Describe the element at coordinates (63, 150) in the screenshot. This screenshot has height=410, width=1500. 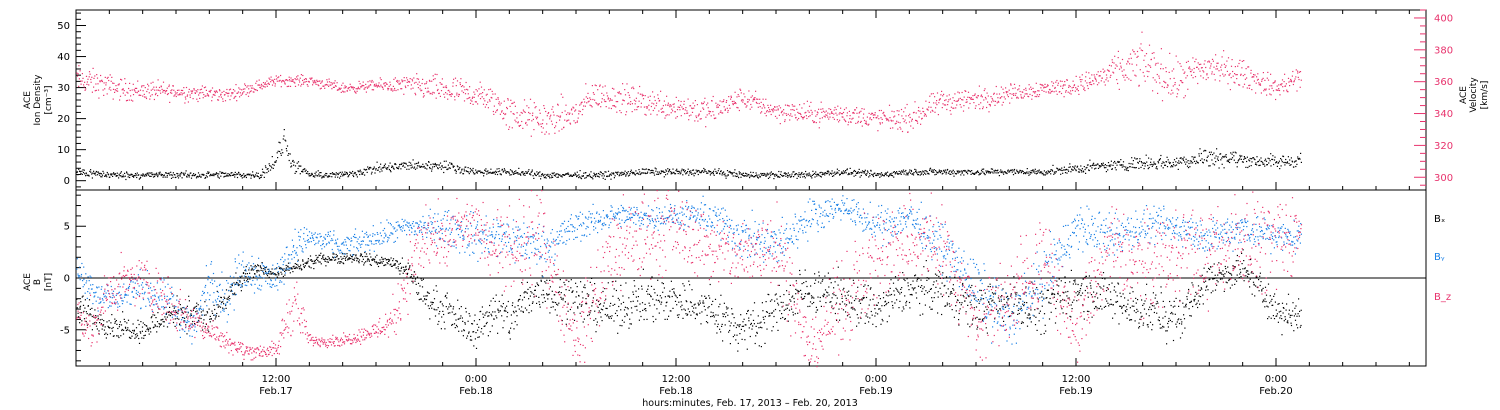
I see `density-tick-label: 10` at that location.